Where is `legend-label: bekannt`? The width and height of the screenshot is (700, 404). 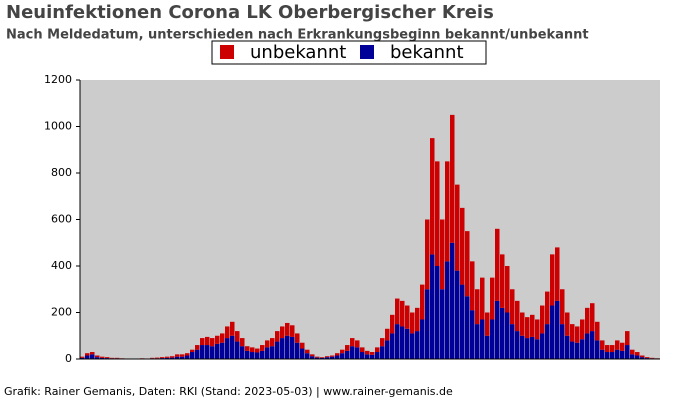 legend-label: bekannt is located at coordinates (427, 52).